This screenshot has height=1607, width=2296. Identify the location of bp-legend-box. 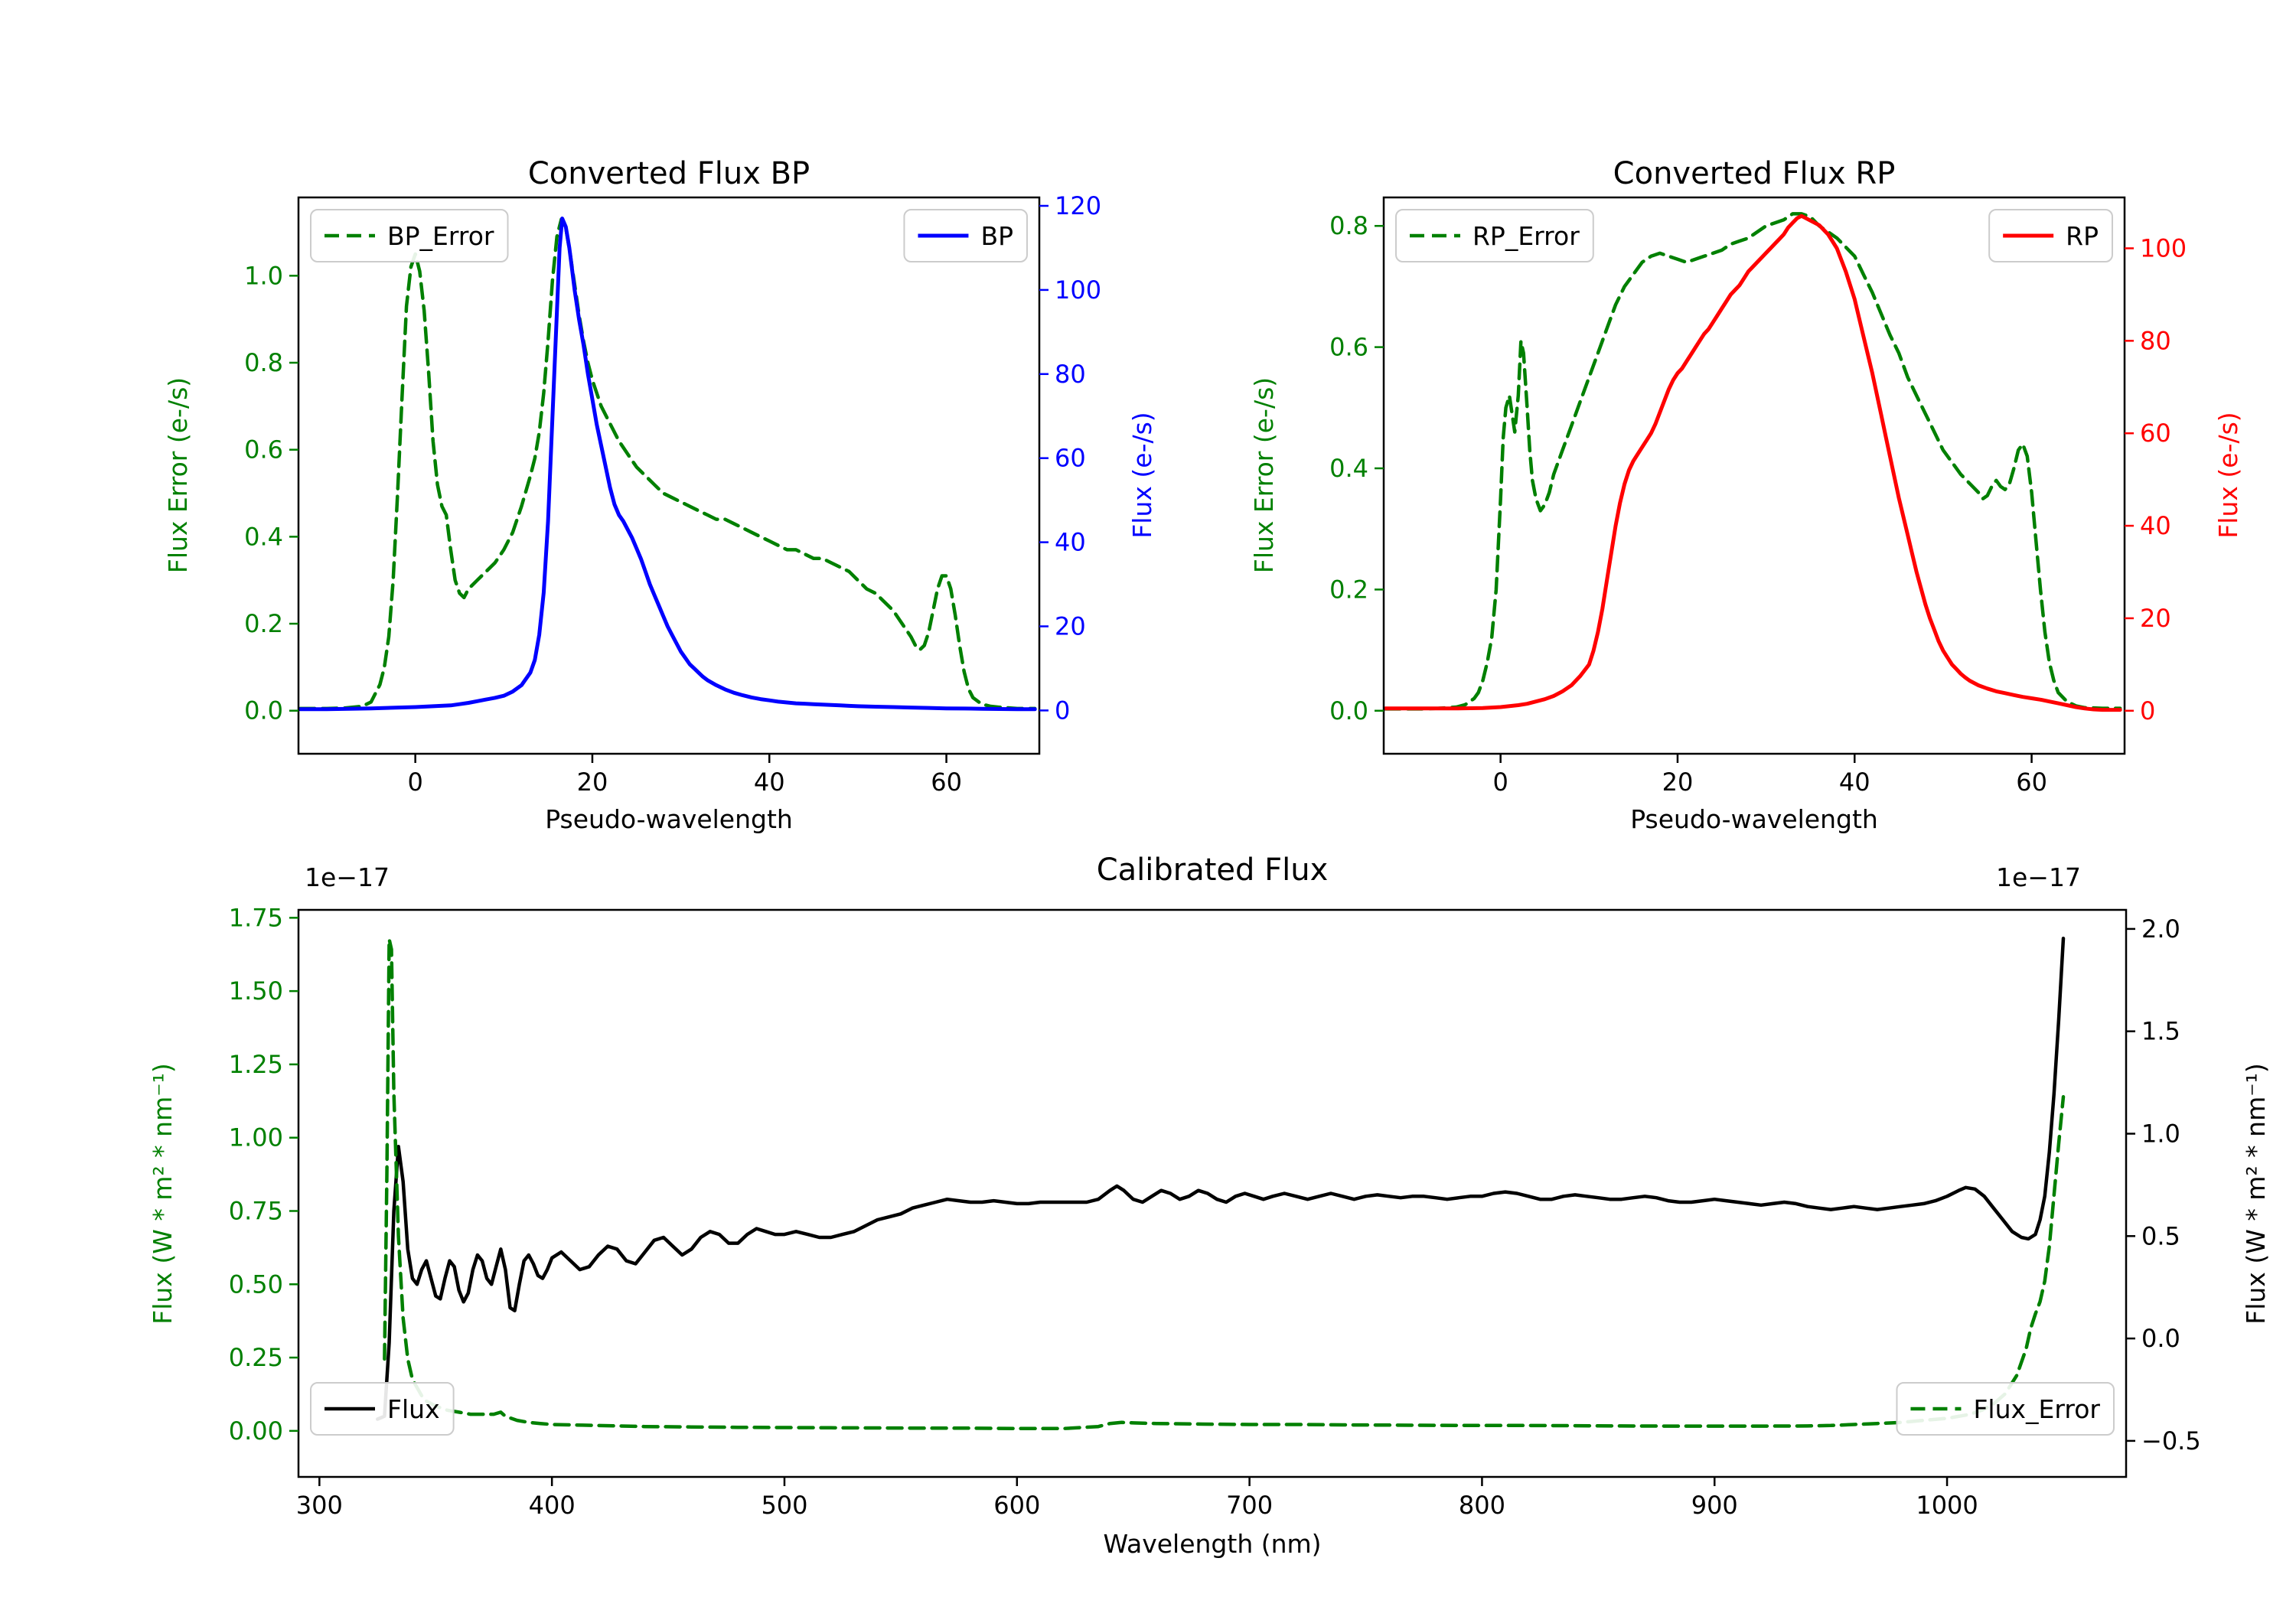
(409, 235).